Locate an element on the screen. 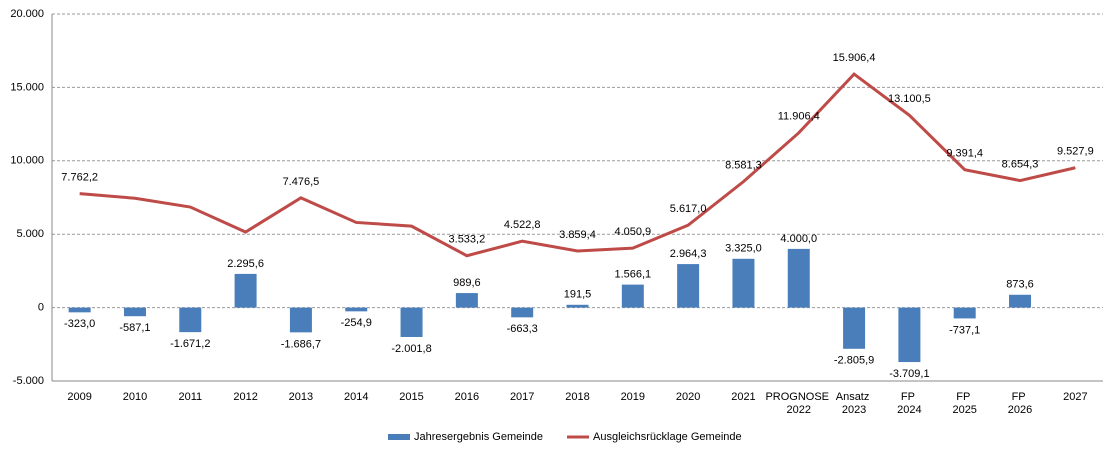  line-value-label: 7.762,2 is located at coordinates (79, 178).